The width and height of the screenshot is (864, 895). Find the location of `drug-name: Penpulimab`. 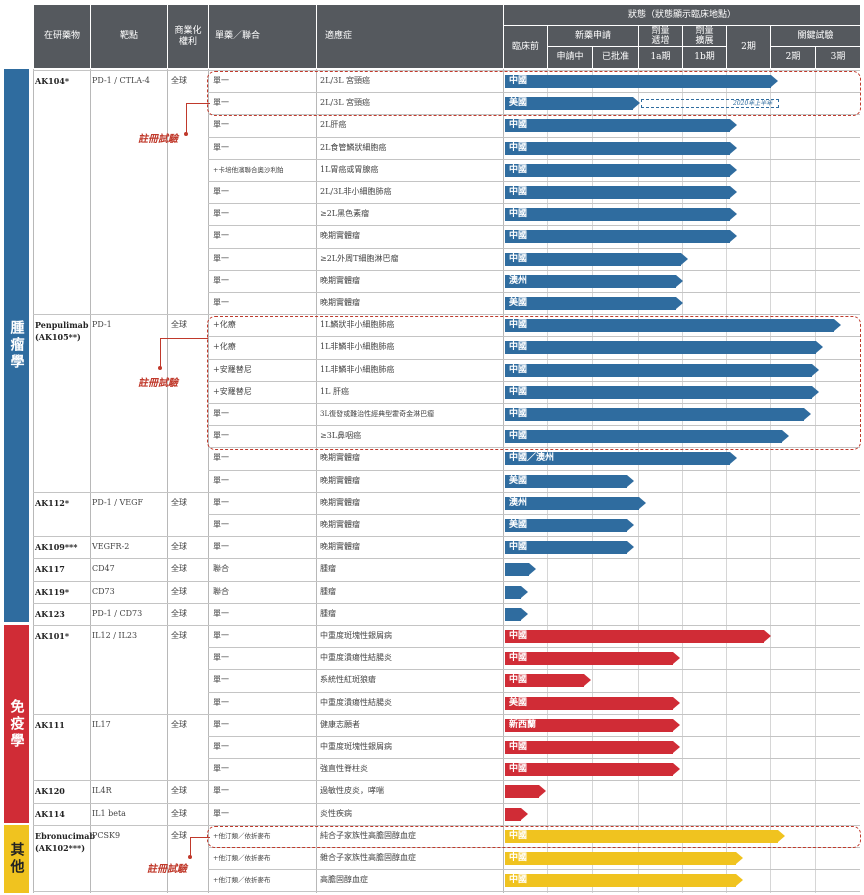

drug-name: Penpulimab is located at coordinates (62, 325).